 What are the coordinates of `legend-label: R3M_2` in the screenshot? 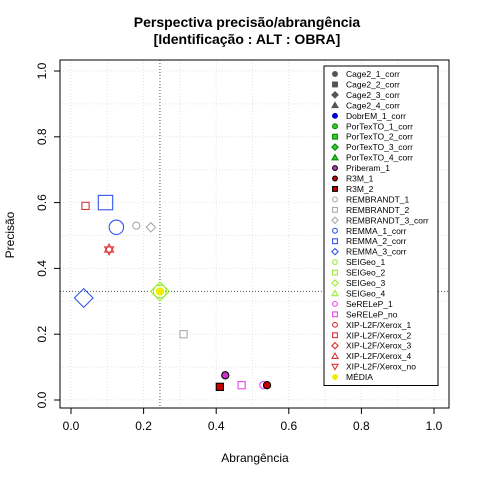 It's located at (360, 189).